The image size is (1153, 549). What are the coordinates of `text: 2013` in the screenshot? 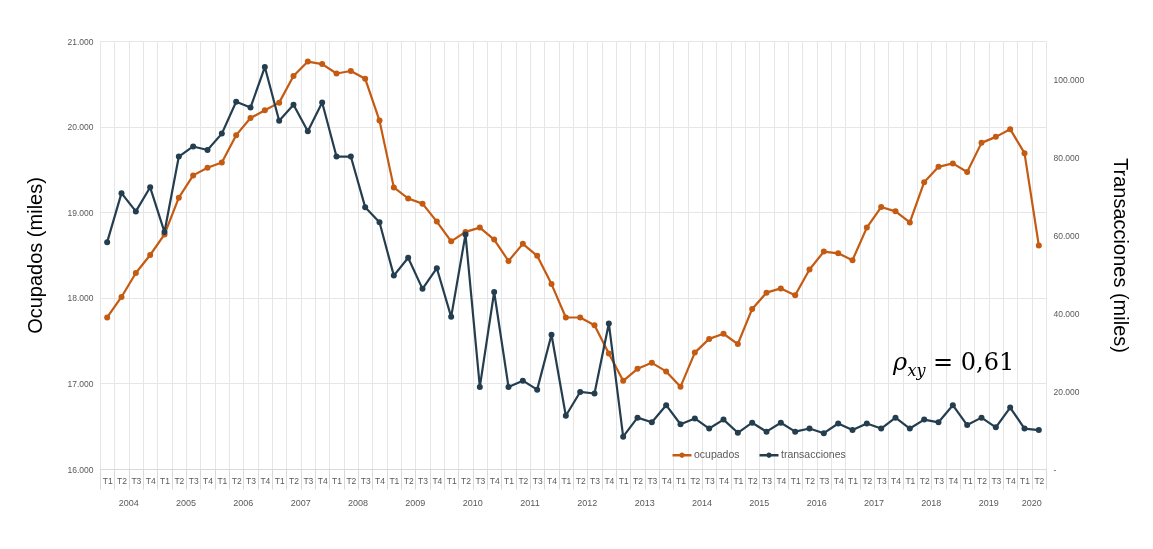 It's located at (644, 503).